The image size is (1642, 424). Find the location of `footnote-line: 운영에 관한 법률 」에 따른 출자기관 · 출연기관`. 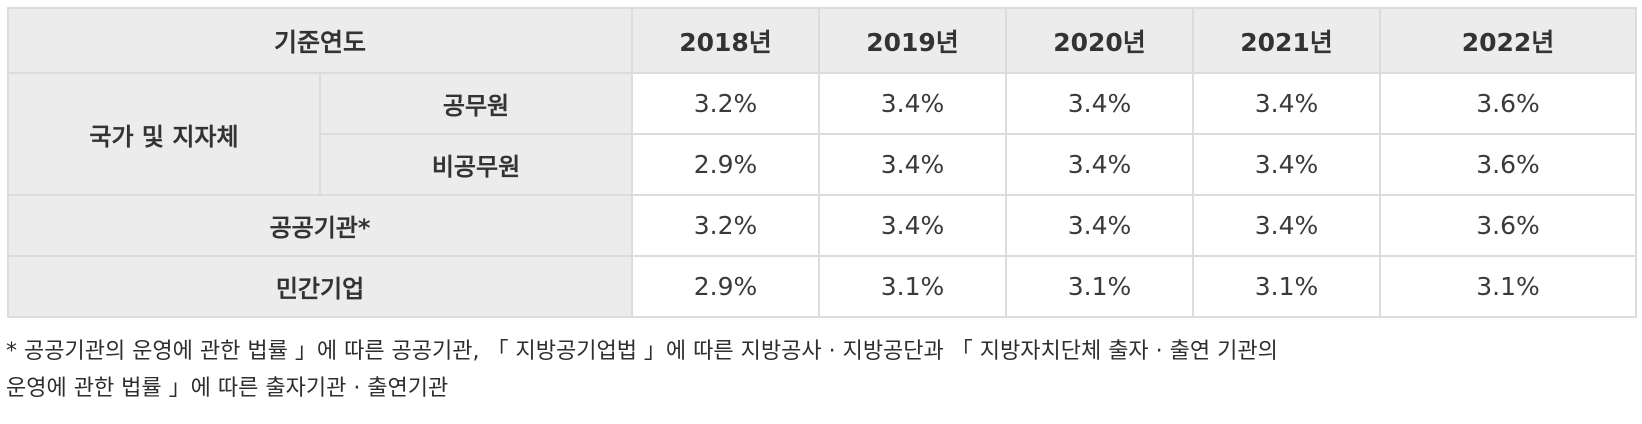

footnote-line: 운영에 관한 법률 」에 따른 출자기관 · 출연기관 is located at coordinates (227, 388).